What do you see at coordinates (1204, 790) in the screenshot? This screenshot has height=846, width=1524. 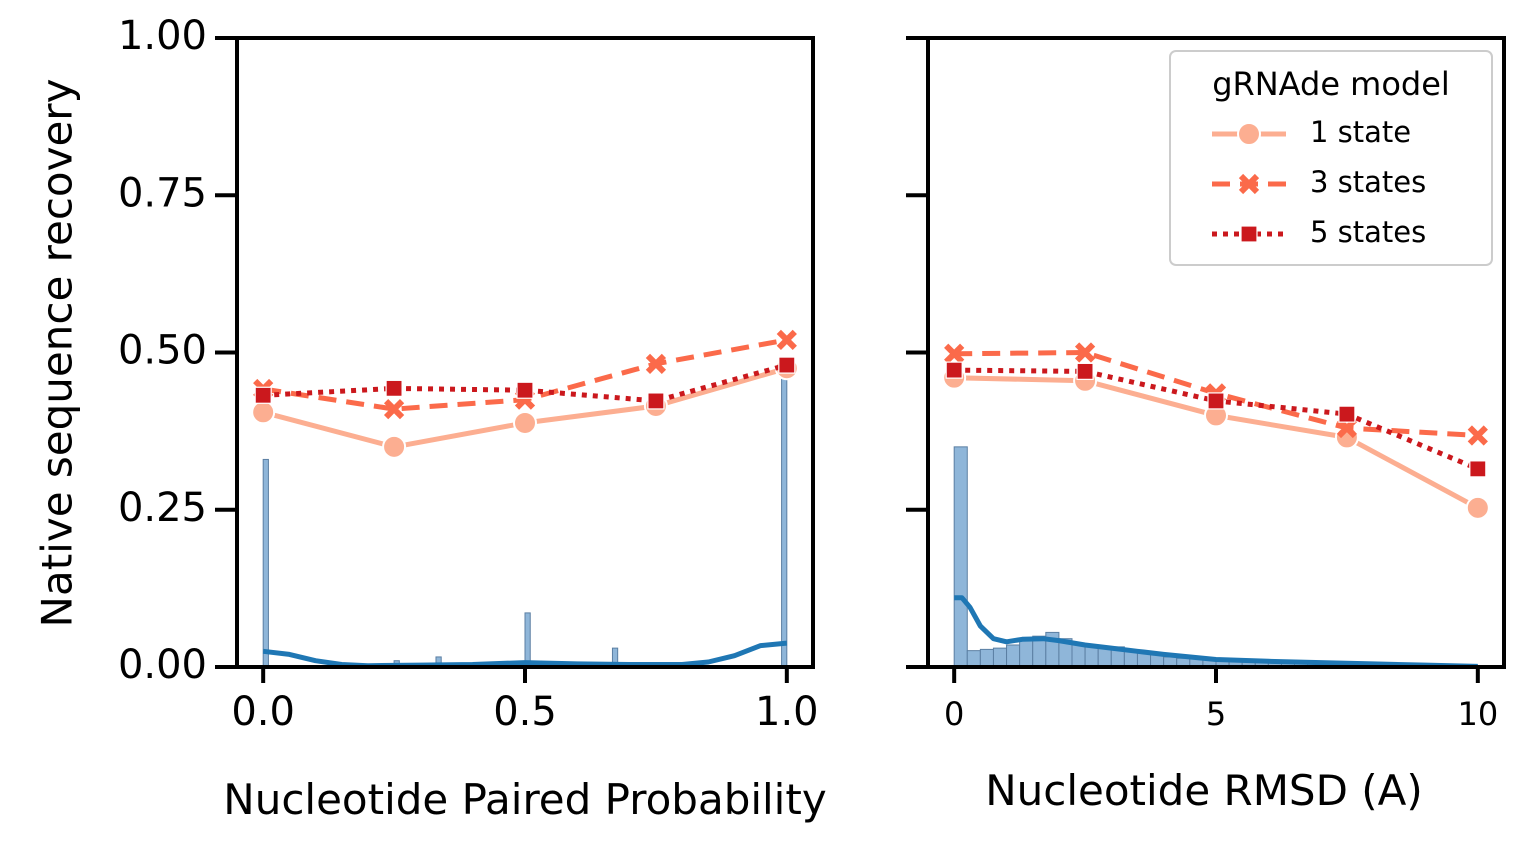 I see `x-axis-label: Nucleotide RMSD (A)` at bounding box center [1204, 790].